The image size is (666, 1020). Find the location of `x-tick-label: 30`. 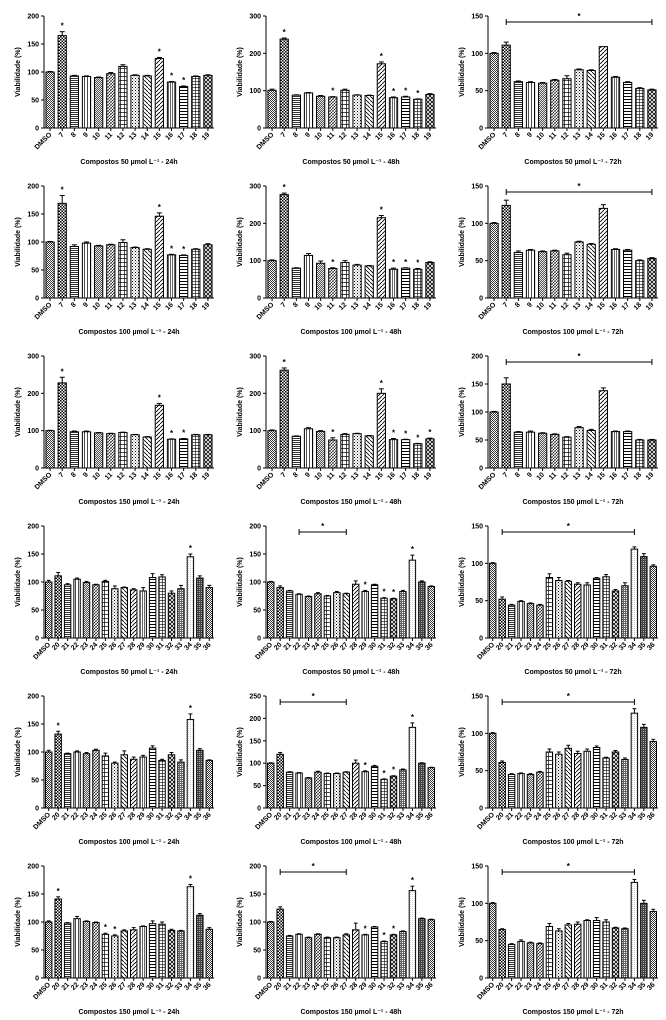

x-tick-label: 30 is located at coordinates (373, 986).